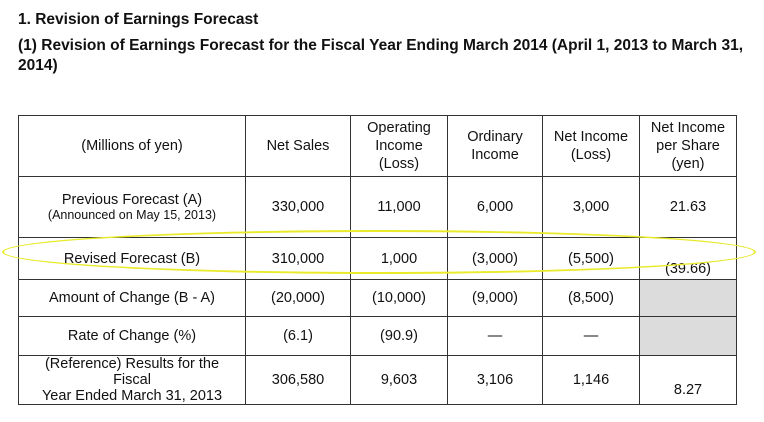  What do you see at coordinates (138, 19) in the screenshot?
I see `section-title: 1. Revision of Earnings Forecast` at bounding box center [138, 19].